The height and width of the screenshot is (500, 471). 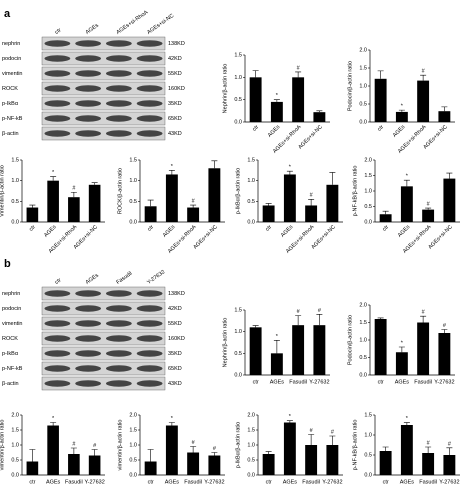 I want to click on y-axis-label: p-NF-kB/β-actin ratio, so click(x=355, y=191).